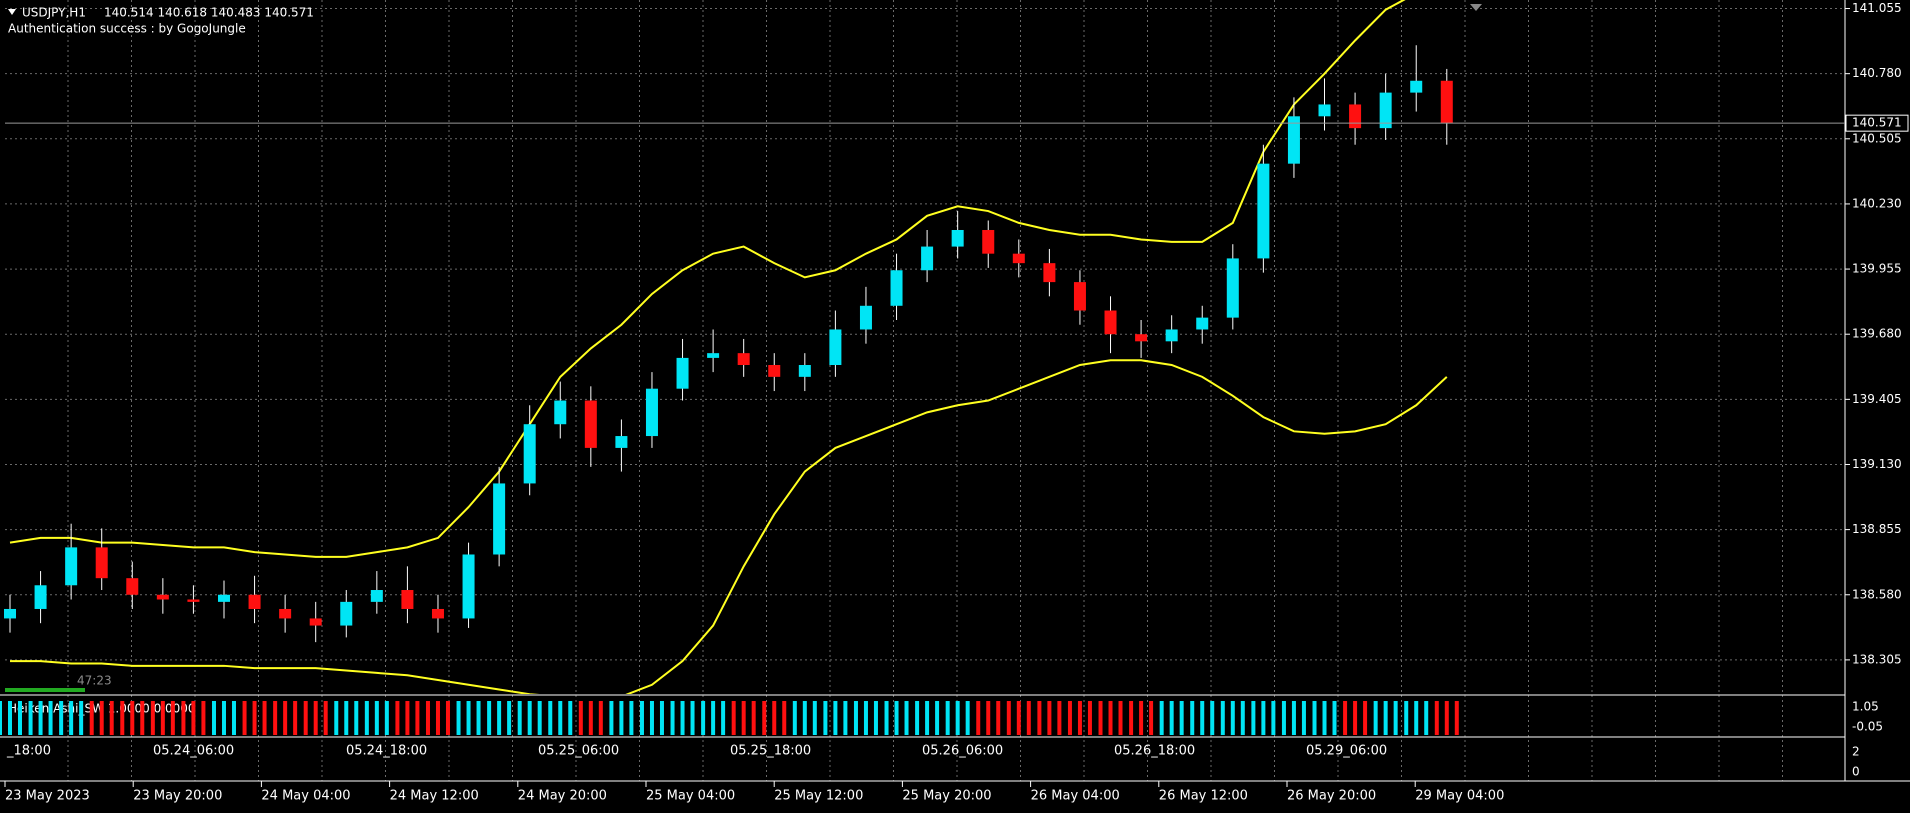  What do you see at coordinates (28, 751) in the screenshot?
I see `time-label: _18:00` at bounding box center [28, 751].